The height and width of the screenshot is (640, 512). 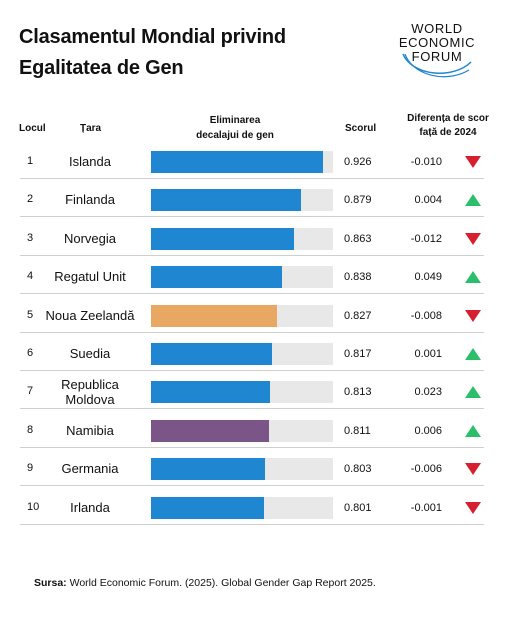 I want to click on diff-label: -0.010, so click(x=426, y=162).